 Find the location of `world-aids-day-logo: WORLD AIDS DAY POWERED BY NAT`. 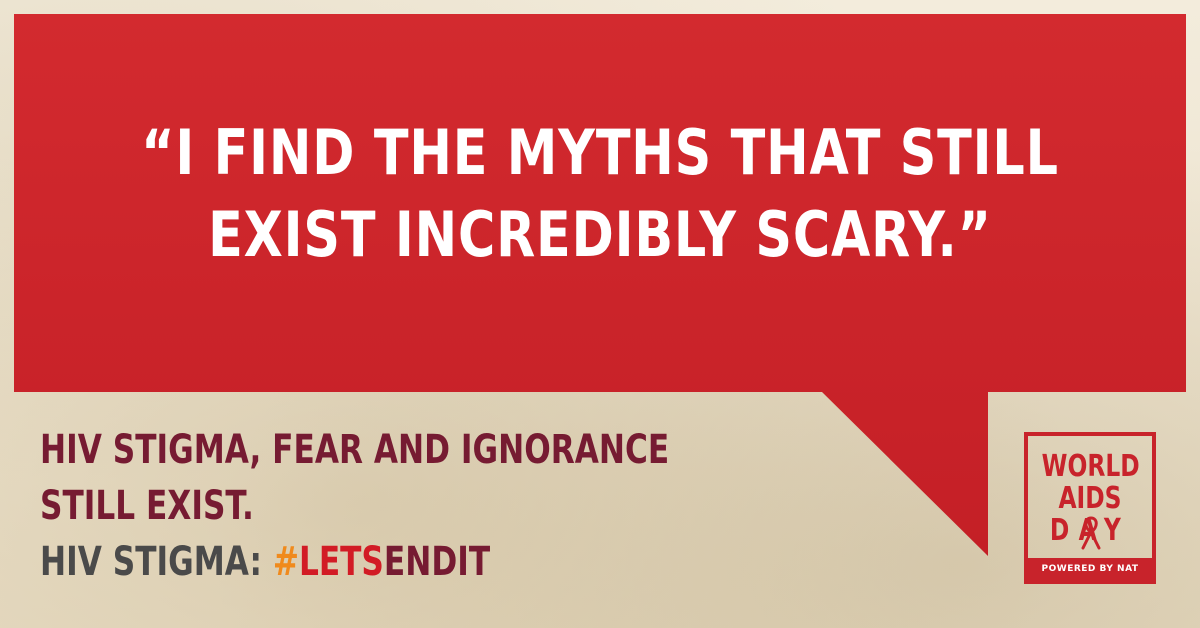

world-aids-day-logo: WORLD AIDS DAY POWERED BY NAT is located at coordinates (1090, 508).